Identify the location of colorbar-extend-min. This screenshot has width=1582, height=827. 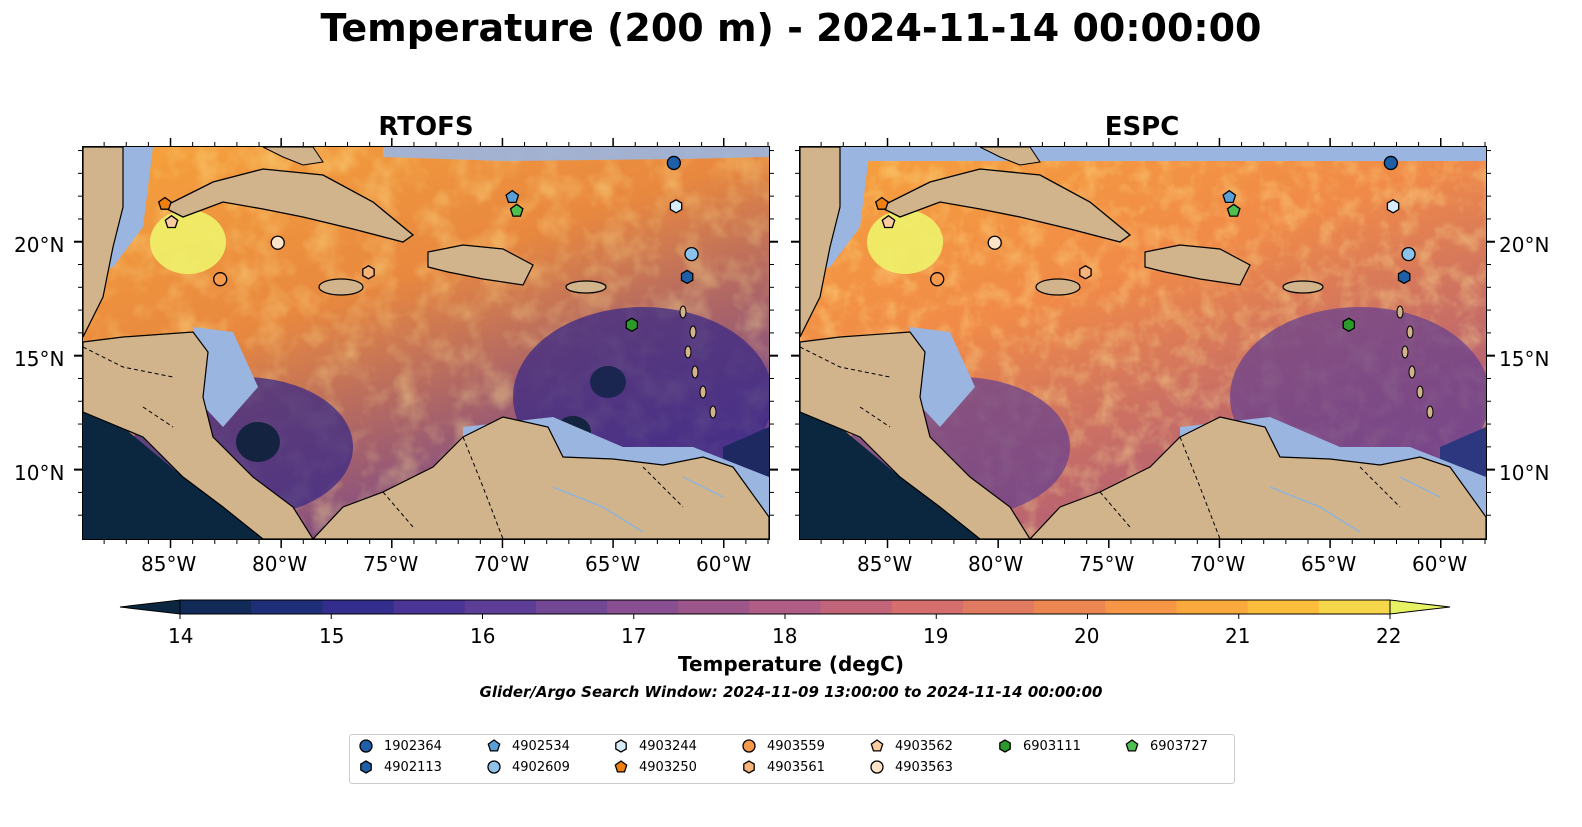
(150, 607).